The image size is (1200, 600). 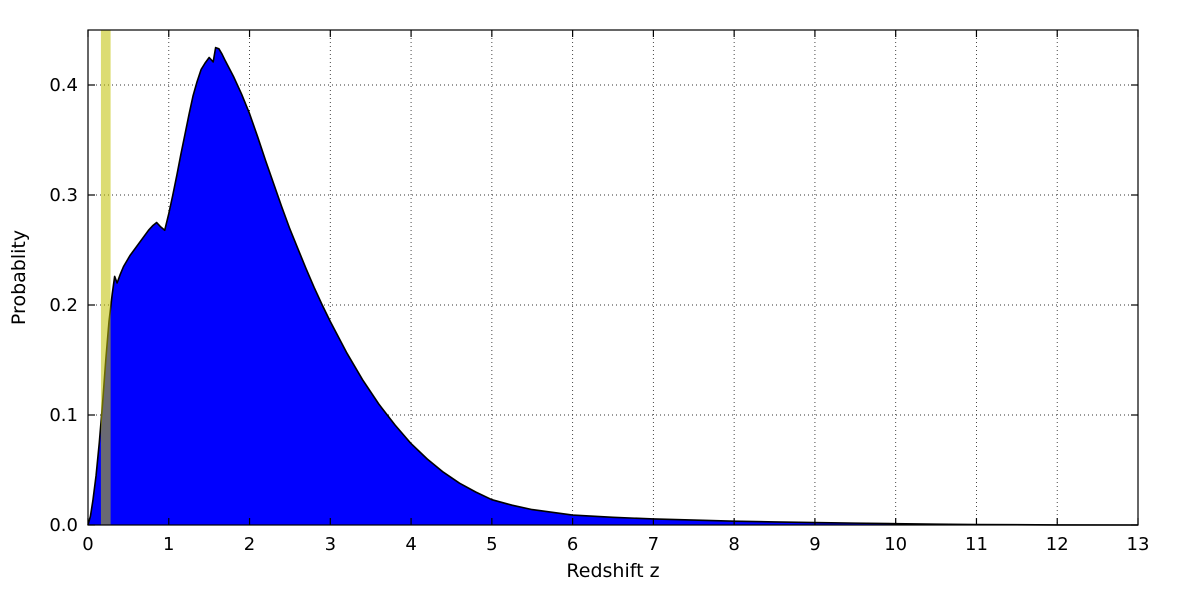 What do you see at coordinates (814, 544) in the screenshot?
I see `x-tick-label: 9` at bounding box center [814, 544].